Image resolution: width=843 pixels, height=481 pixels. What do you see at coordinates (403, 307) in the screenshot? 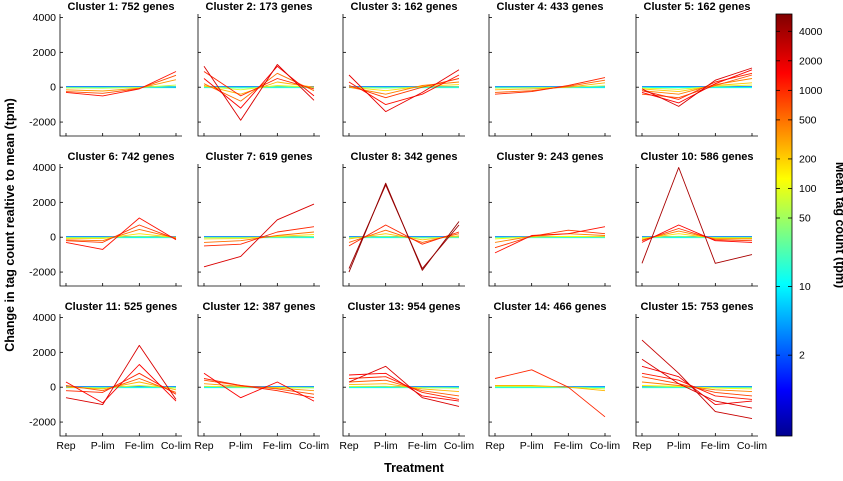
I see `panel-title: Cluster 13: 954 genes` at bounding box center [403, 307].